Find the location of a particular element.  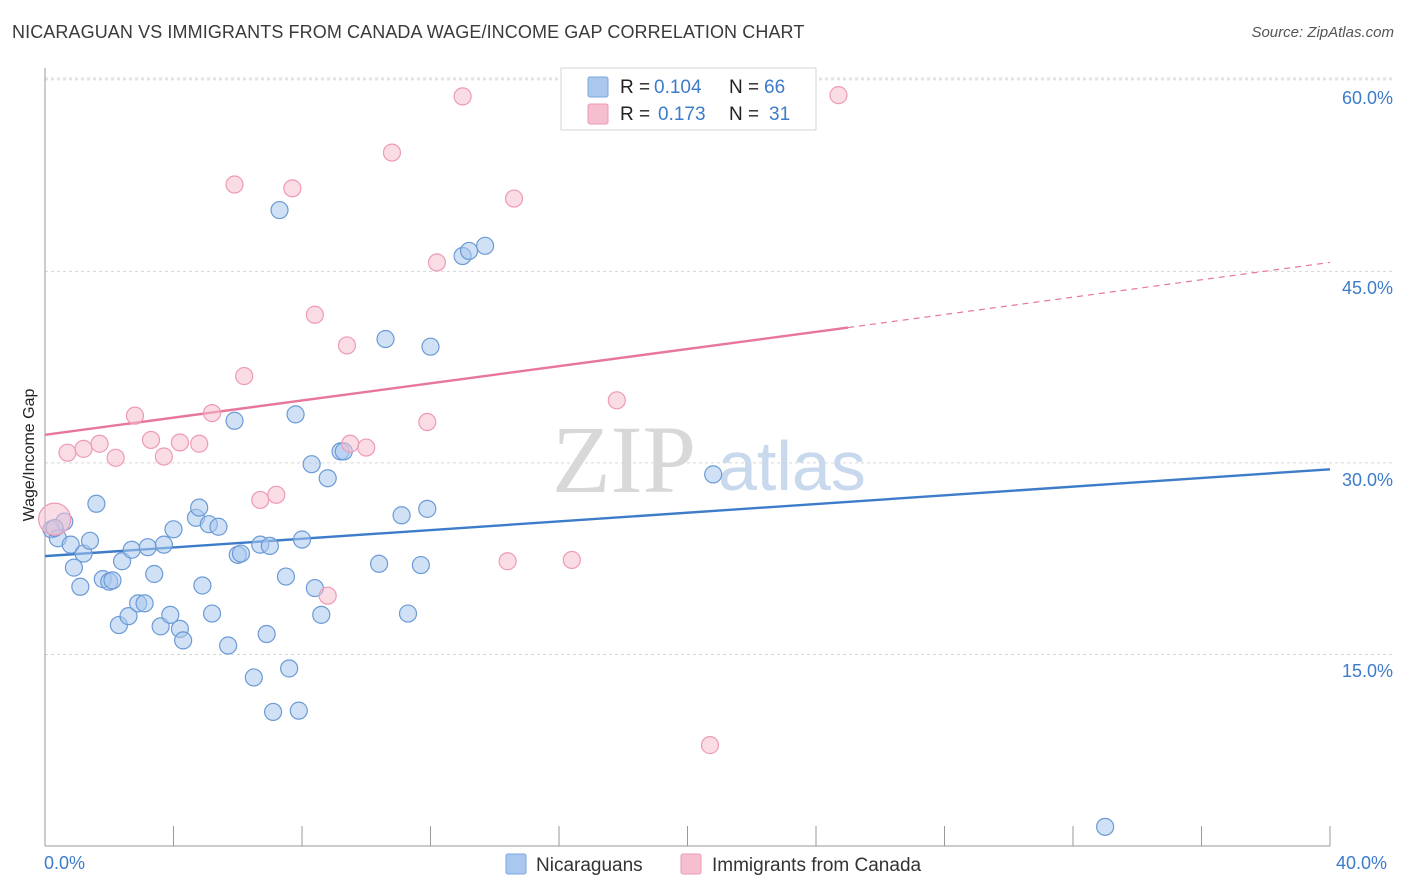

x-tick-label-min: 0.0% is located at coordinates (64, 863).